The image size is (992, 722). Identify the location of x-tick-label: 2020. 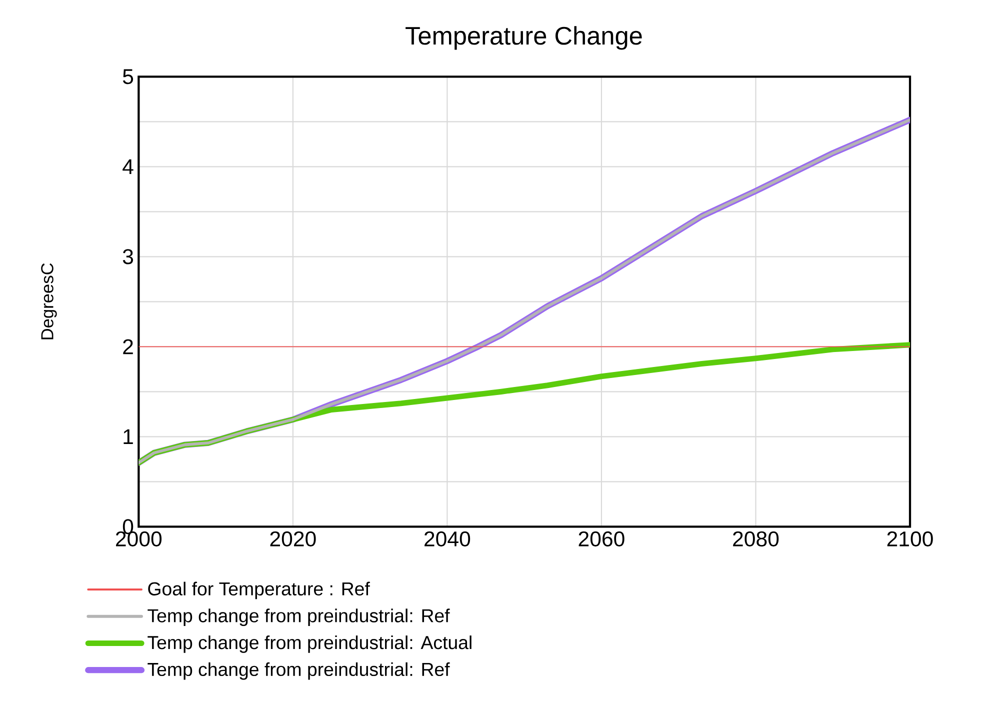
(293, 538).